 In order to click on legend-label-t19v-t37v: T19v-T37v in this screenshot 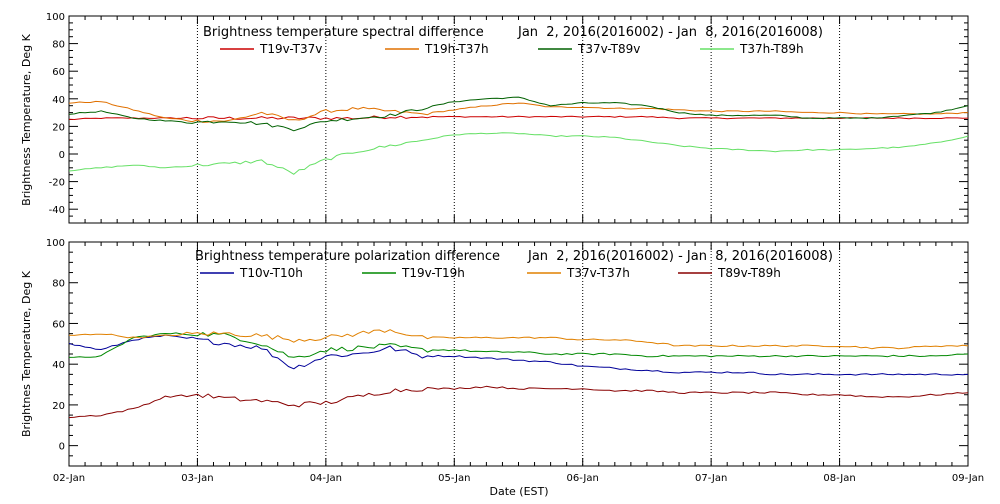, I will do `click(290, 49)`.